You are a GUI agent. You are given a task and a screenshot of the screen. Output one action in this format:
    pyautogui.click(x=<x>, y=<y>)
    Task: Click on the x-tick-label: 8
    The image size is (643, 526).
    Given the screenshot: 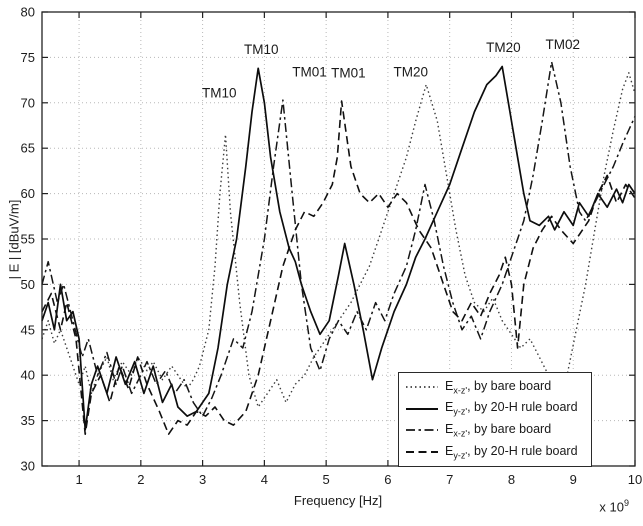 What is the action you would take?
    pyautogui.click(x=511, y=479)
    